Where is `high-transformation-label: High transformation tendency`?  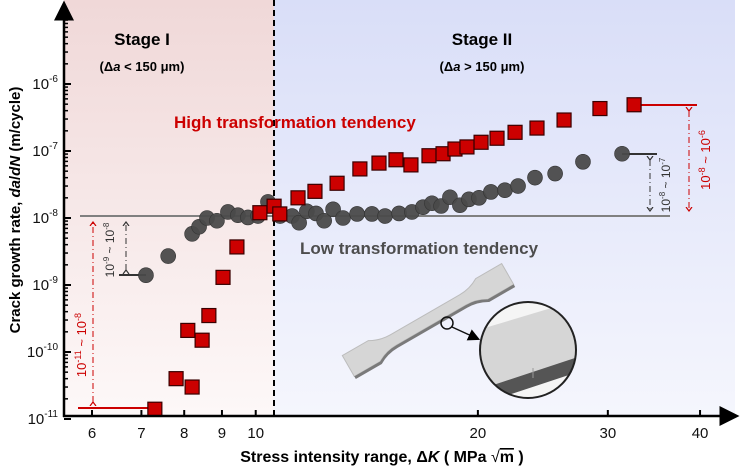 high-transformation-label: High transformation tendency is located at coordinates (295, 122).